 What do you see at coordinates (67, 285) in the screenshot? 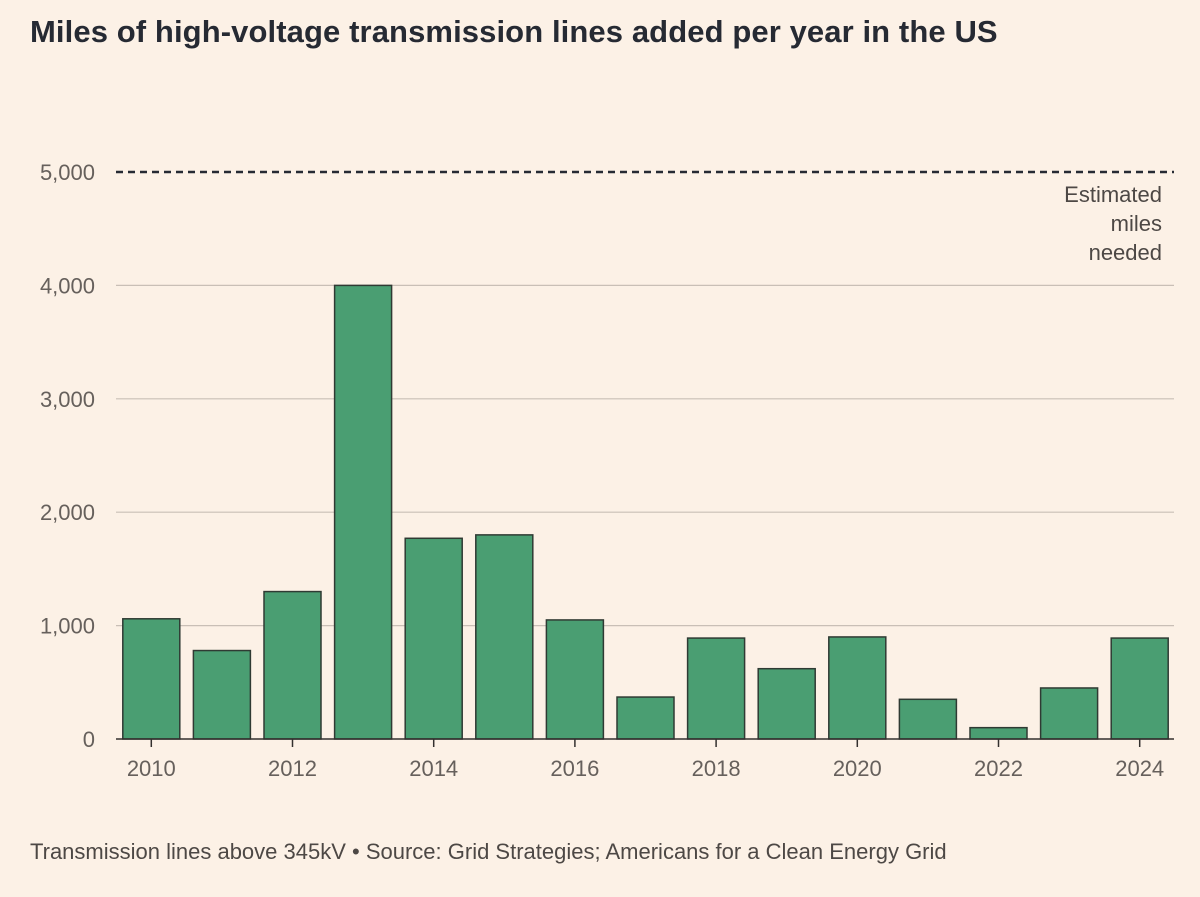
I see `y-tick-label: 4,000` at bounding box center [67, 285].